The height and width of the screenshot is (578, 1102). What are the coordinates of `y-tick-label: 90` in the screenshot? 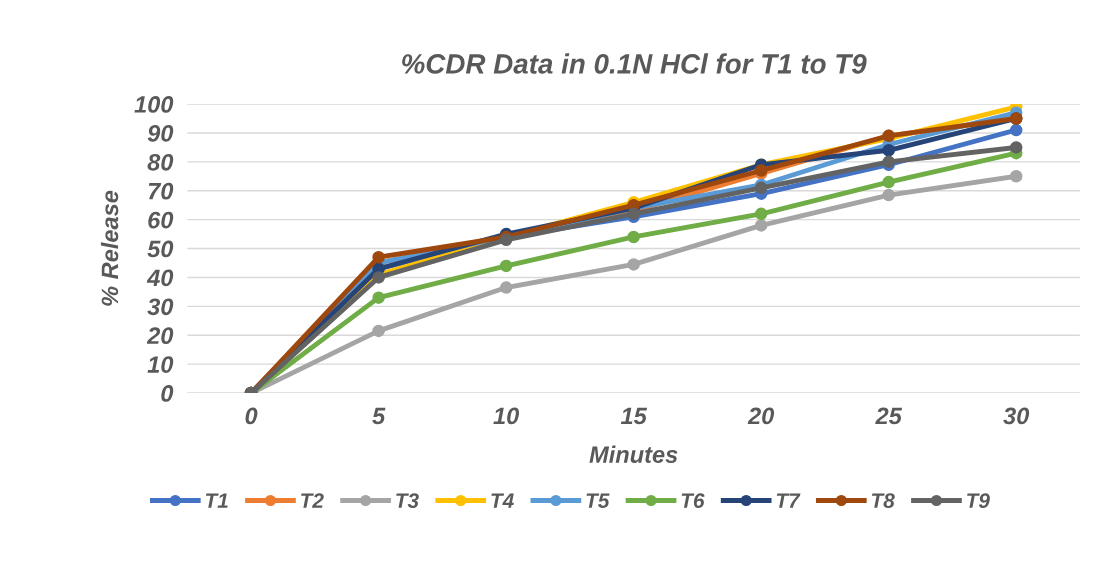 It's located at (160, 133).